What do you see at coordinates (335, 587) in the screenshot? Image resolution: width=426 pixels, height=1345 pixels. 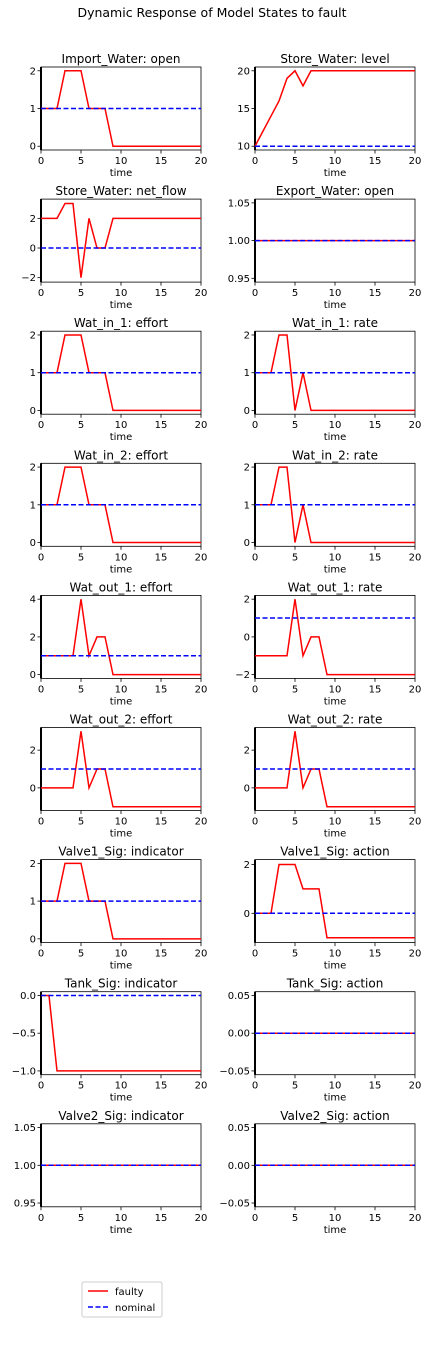 I see `subplot-title: Wat_out_1: rate` at bounding box center [335, 587].